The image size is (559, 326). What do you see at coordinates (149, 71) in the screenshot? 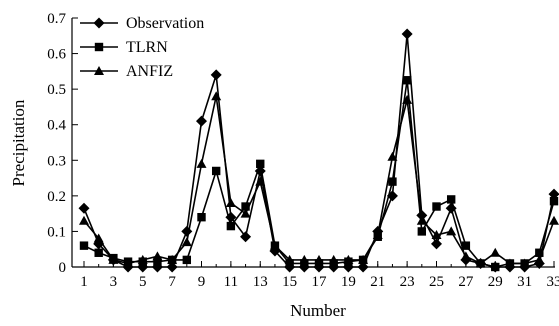
I see `legend-label: ANFIZ` at bounding box center [149, 71].